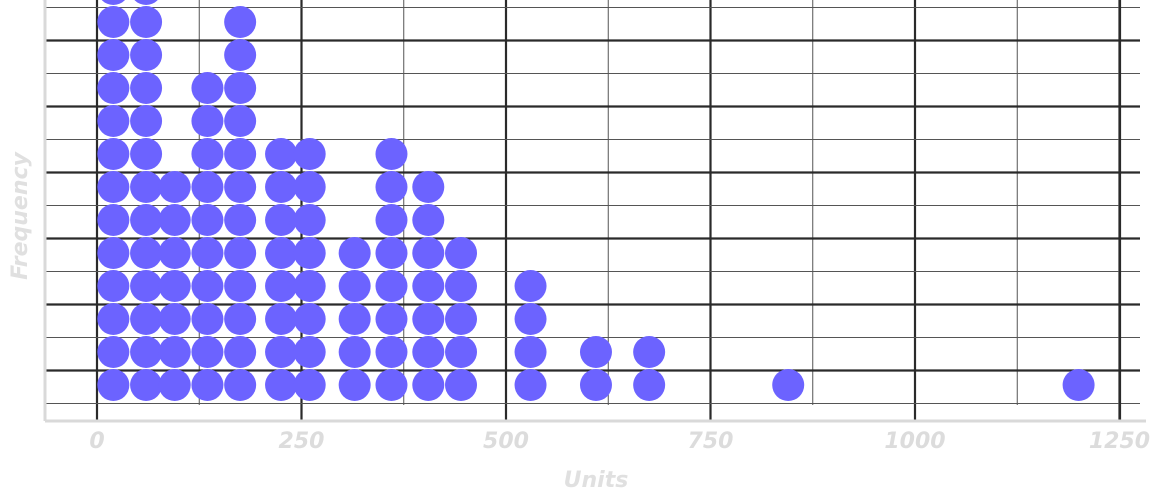 This screenshot has width=1152, height=504. What do you see at coordinates (619, 441) in the screenshot?
I see `x-tick-labels: 0 250 500 750 1000 1250` at bounding box center [619, 441].